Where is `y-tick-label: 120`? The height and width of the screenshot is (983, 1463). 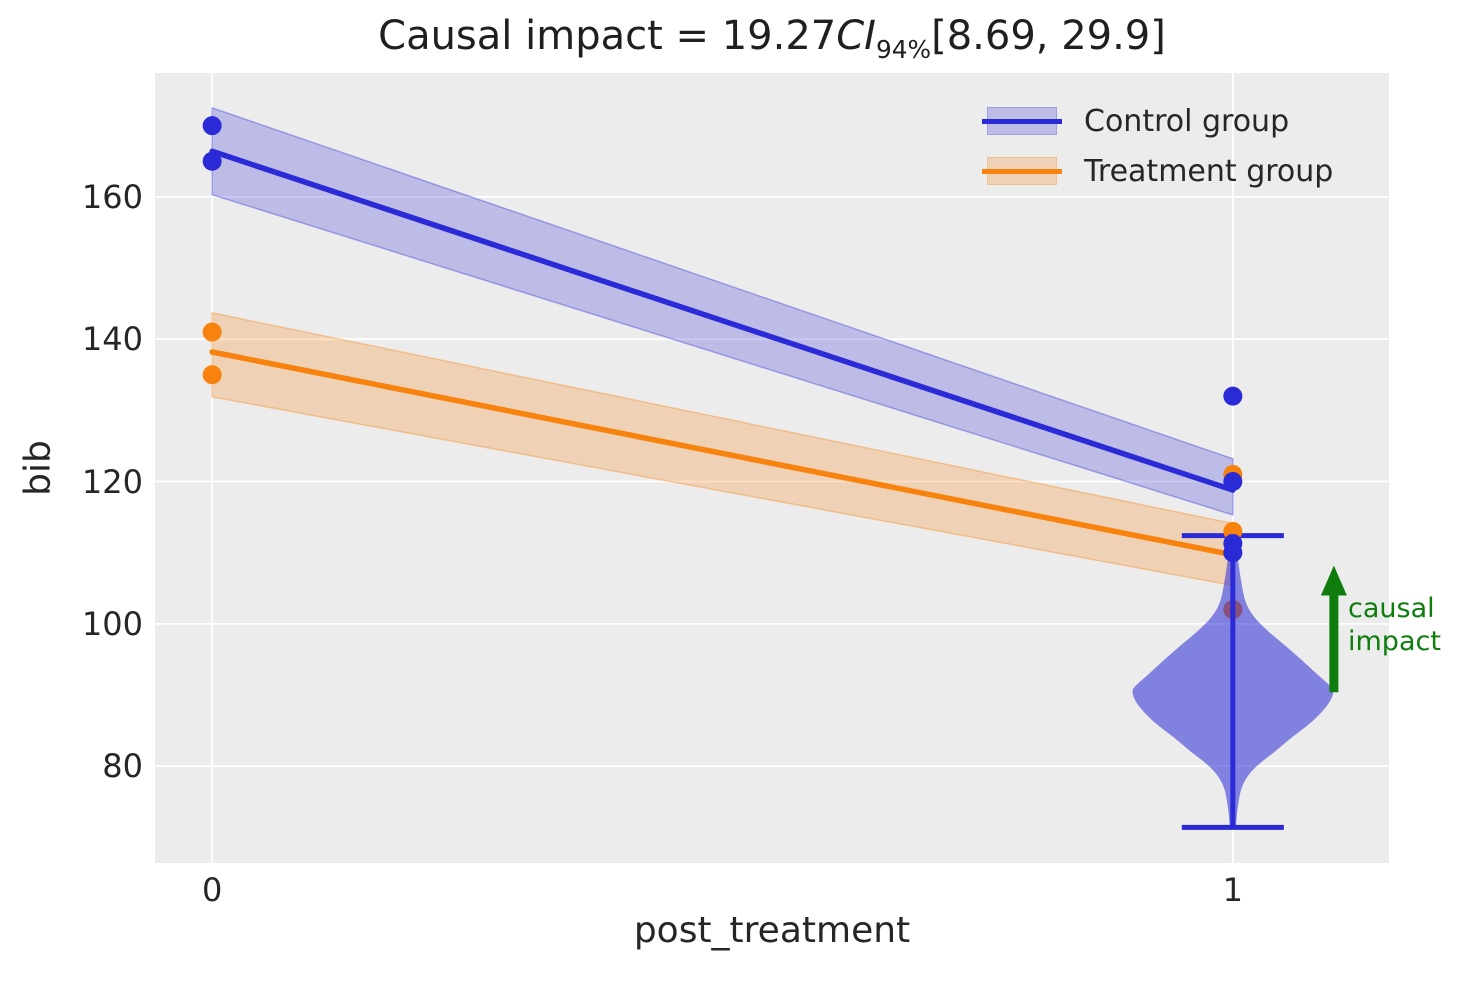
y-tick-label: 120 is located at coordinates (112, 481).